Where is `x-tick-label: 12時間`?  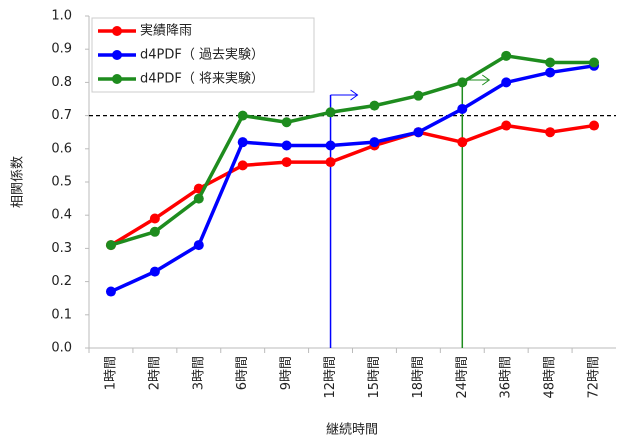
x-tick-label: 12時間 is located at coordinates (330, 377).